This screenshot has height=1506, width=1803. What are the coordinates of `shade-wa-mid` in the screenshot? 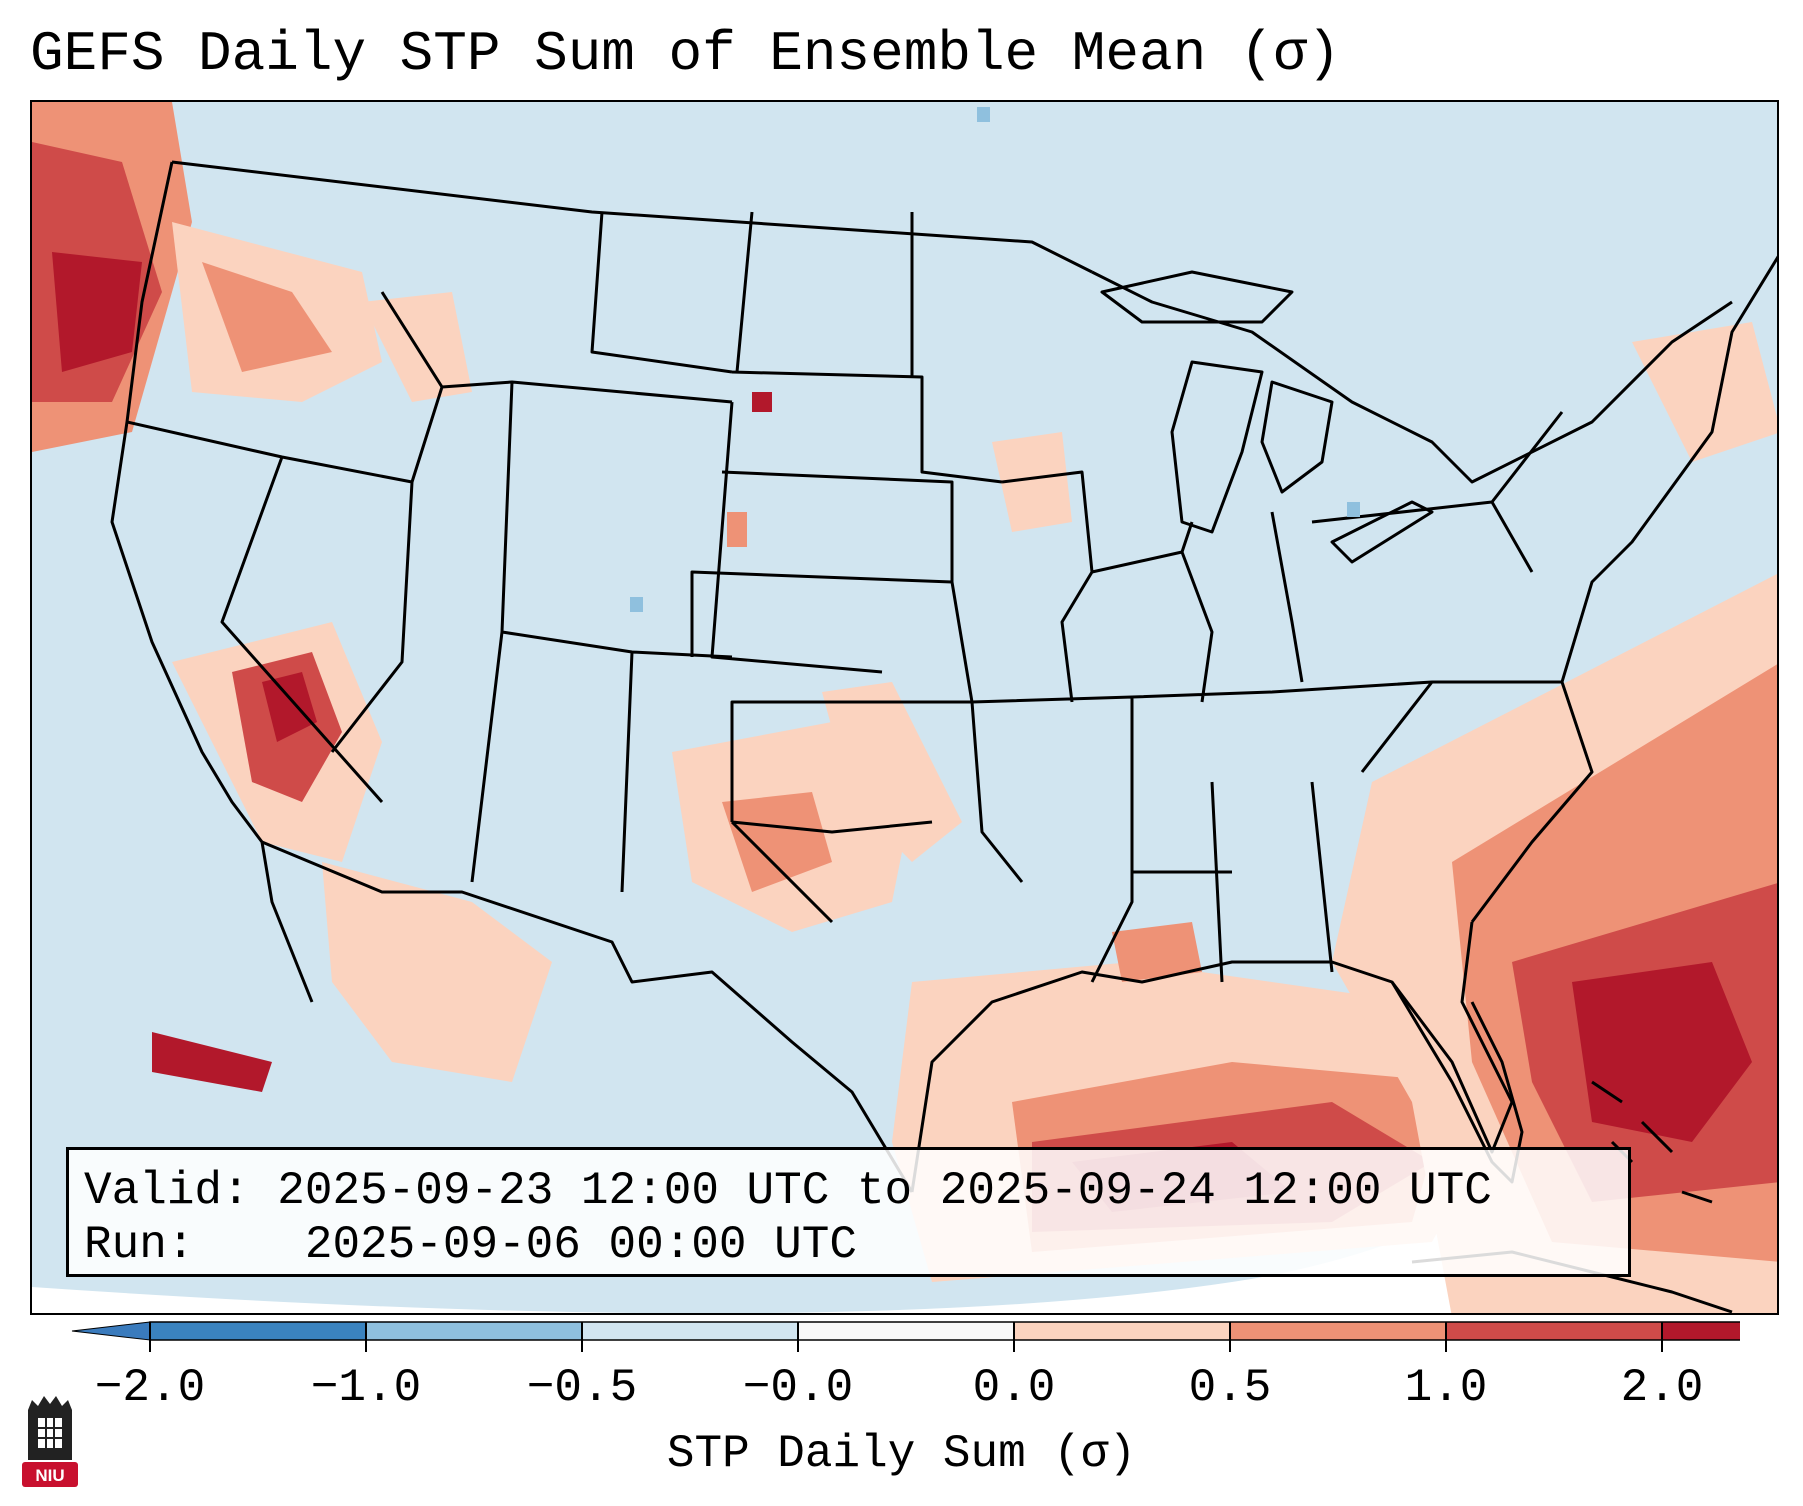 It's located at (267, 317).